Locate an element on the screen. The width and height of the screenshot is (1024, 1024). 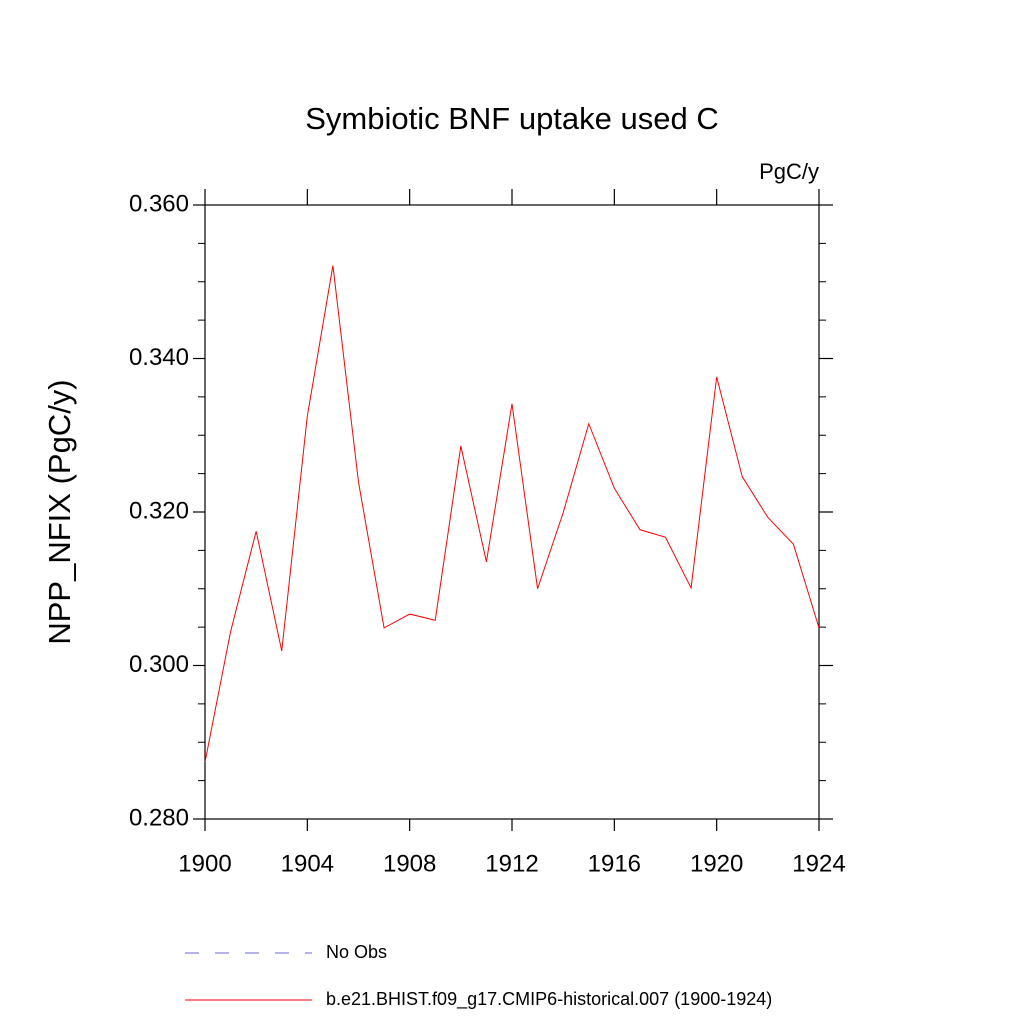
x-tick-label: 1908 is located at coordinates (409, 863).